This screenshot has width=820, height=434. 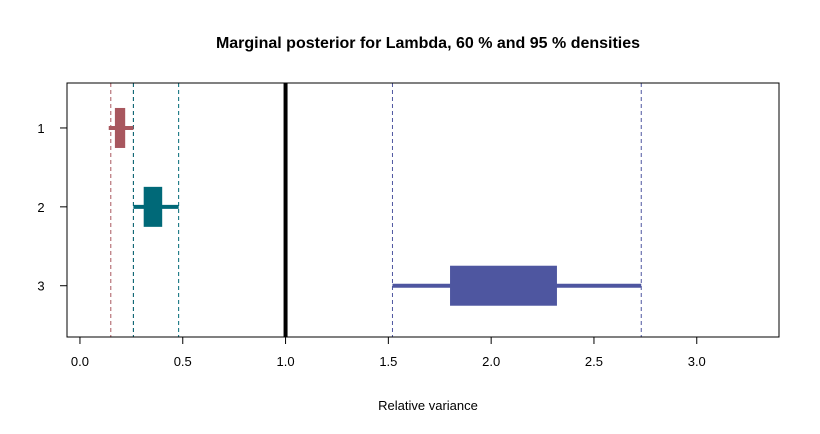 I want to click on y-tick-label: 3, so click(x=40, y=286).